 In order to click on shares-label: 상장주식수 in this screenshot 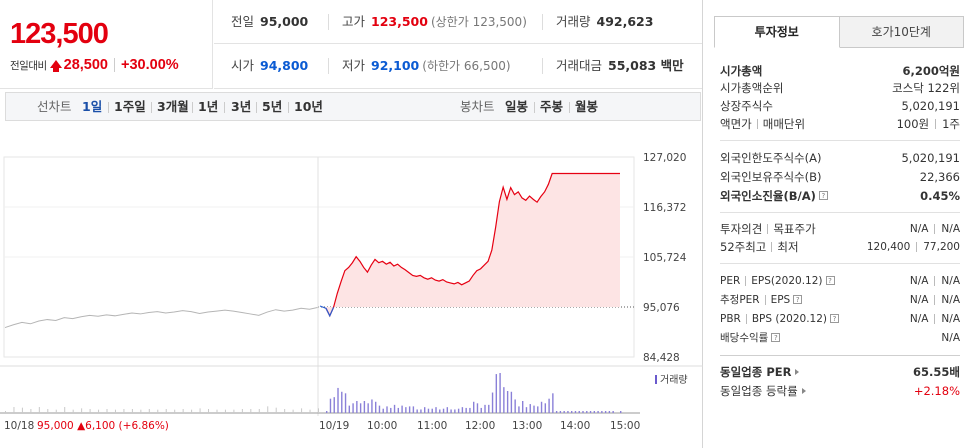, I will do `click(746, 105)`.